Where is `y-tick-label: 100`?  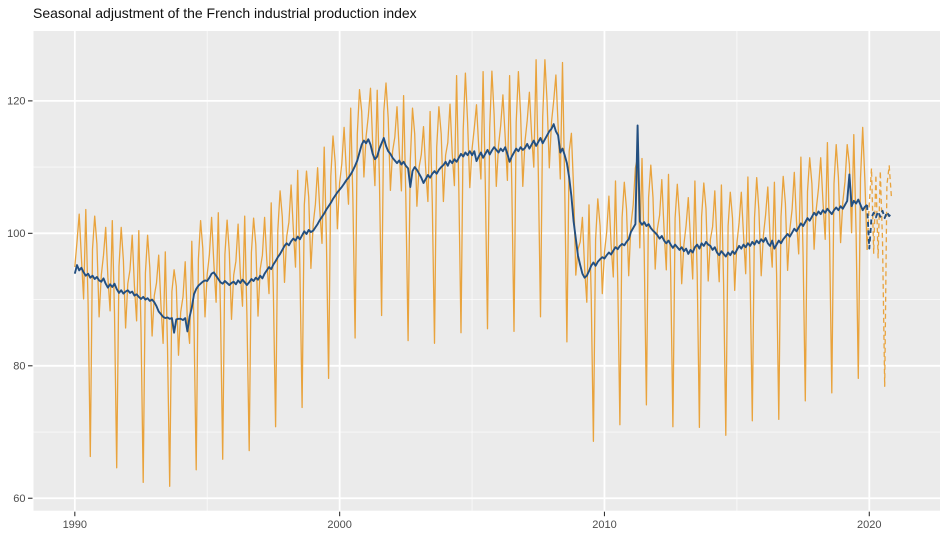
y-tick-label: 100 is located at coordinates (16, 234).